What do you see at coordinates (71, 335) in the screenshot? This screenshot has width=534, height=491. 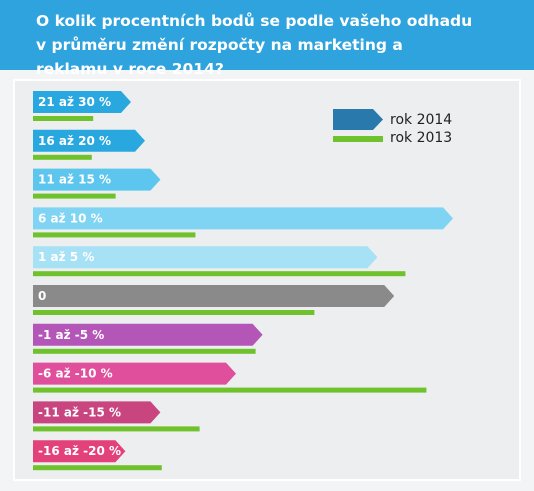 I see `category-label: -1 až -5 %` at bounding box center [71, 335].